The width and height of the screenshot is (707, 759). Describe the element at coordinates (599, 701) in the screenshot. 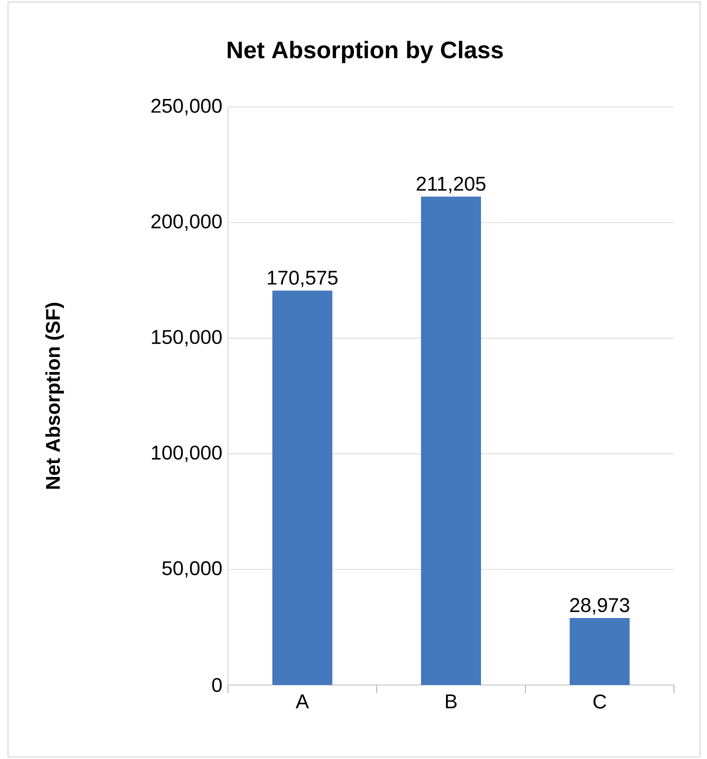

I see `x-tick-label: C` at that location.